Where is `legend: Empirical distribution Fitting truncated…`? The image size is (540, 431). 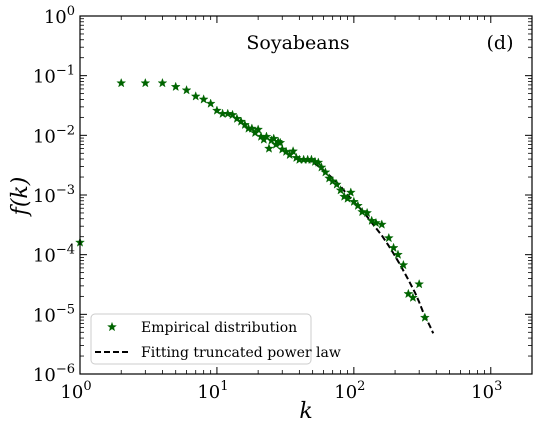 legend: Empirical distribution Fitting truncated… is located at coordinates (215, 339).